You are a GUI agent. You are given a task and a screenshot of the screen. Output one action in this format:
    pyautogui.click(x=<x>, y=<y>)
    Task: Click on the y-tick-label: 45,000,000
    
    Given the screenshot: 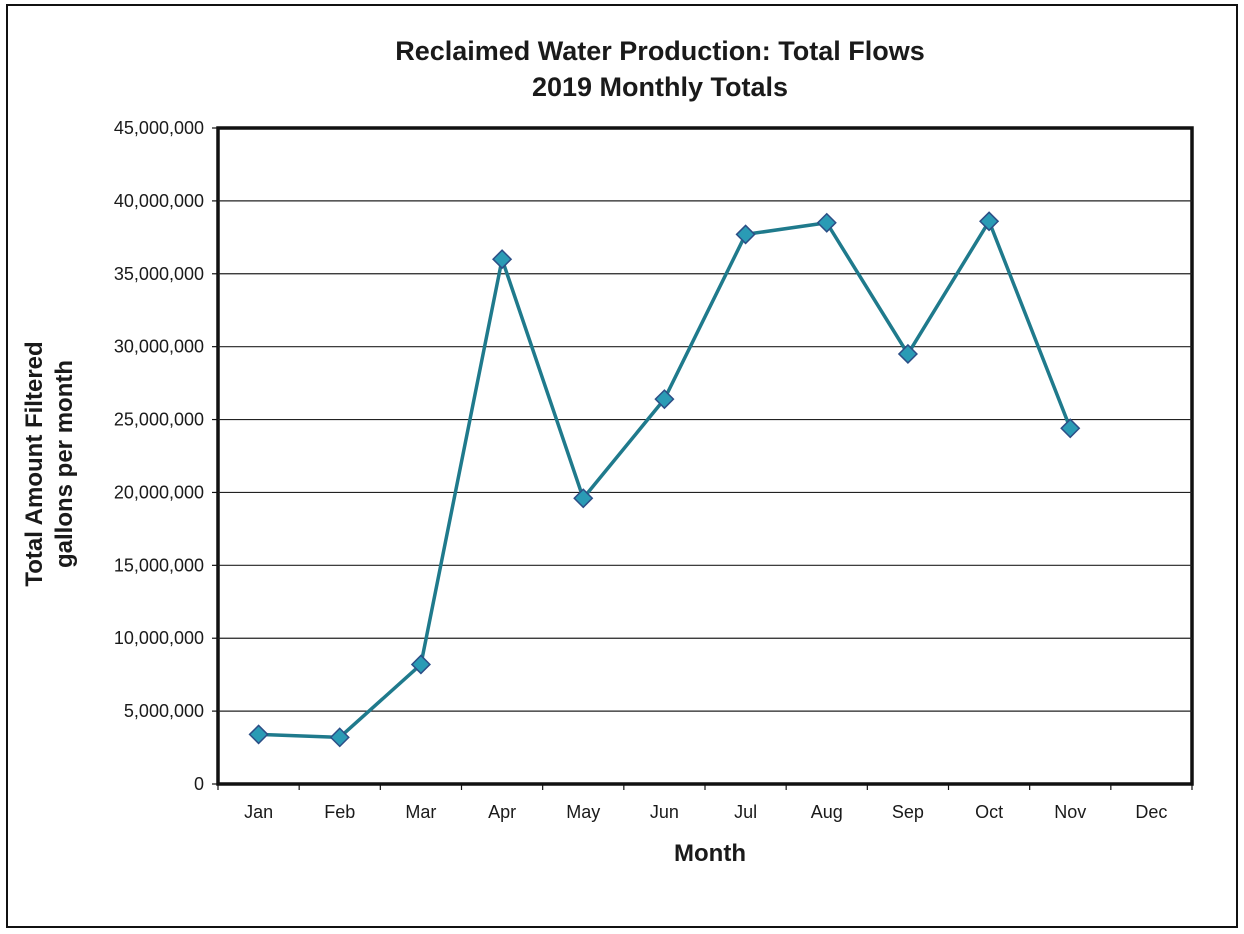 What is the action you would take?
    pyautogui.click(x=159, y=128)
    